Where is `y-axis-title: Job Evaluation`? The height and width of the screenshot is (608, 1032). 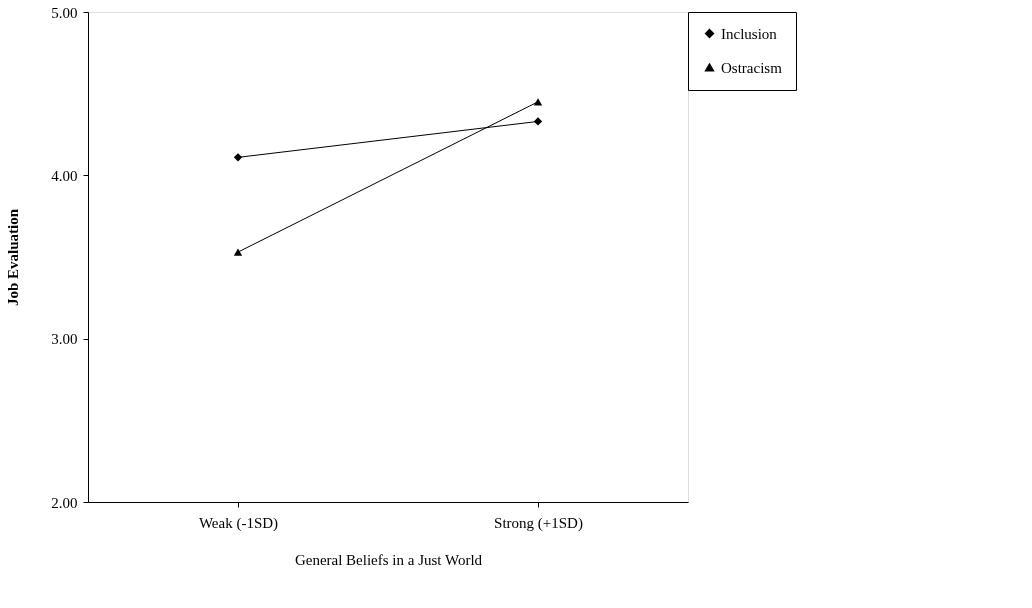 y-axis-title: Job Evaluation is located at coordinates (13, 257).